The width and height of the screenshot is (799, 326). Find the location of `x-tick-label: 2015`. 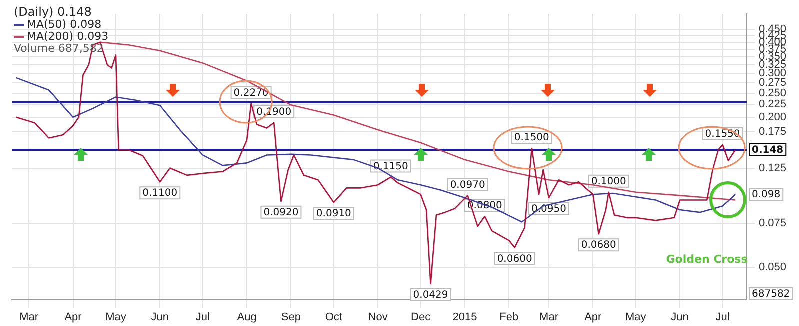

x-tick-label: 2015 is located at coordinates (465, 318).